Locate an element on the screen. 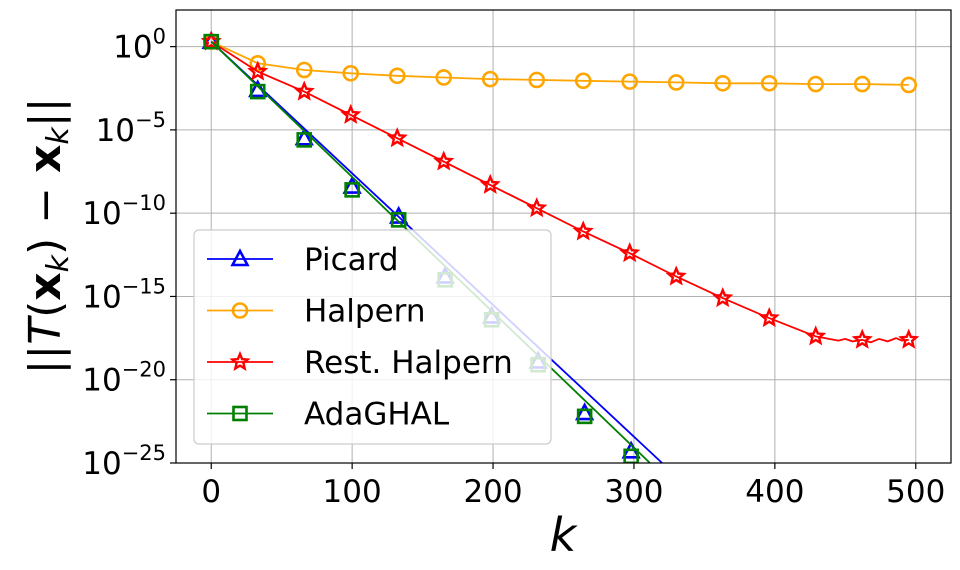 This screenshot has width=960, height=570. legend-label-rest-halpern: Rest. Halpern is located at coordinates (408, 363).